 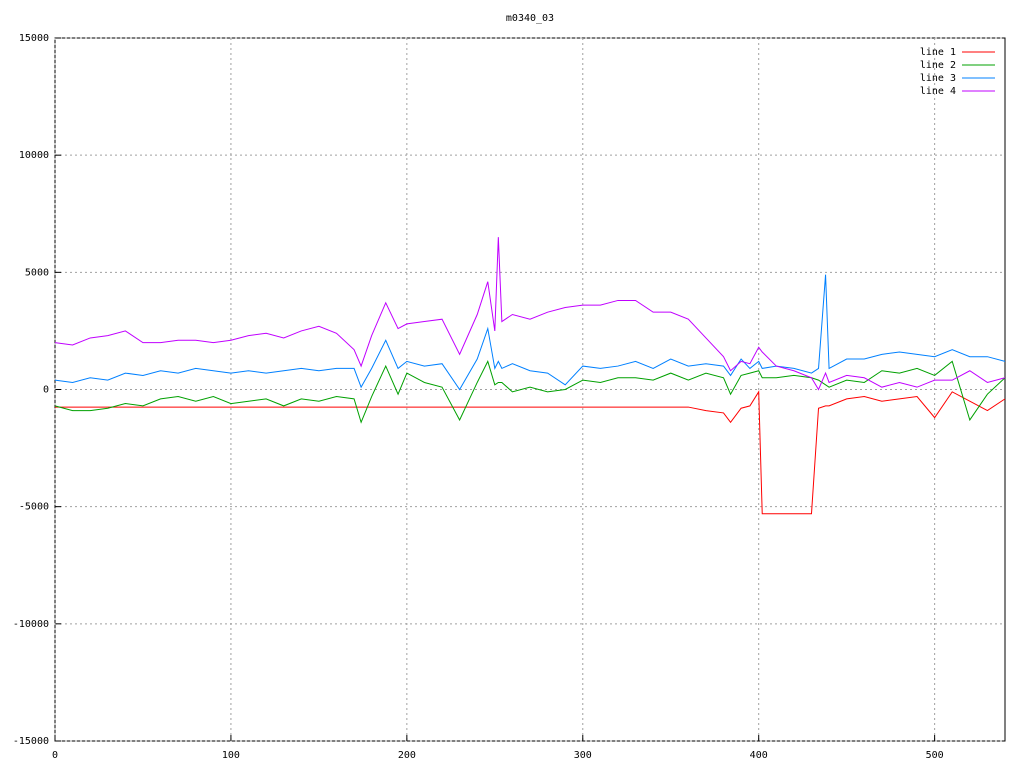 I want to click on x-tick-label: 500, so click(x=935, y=755).